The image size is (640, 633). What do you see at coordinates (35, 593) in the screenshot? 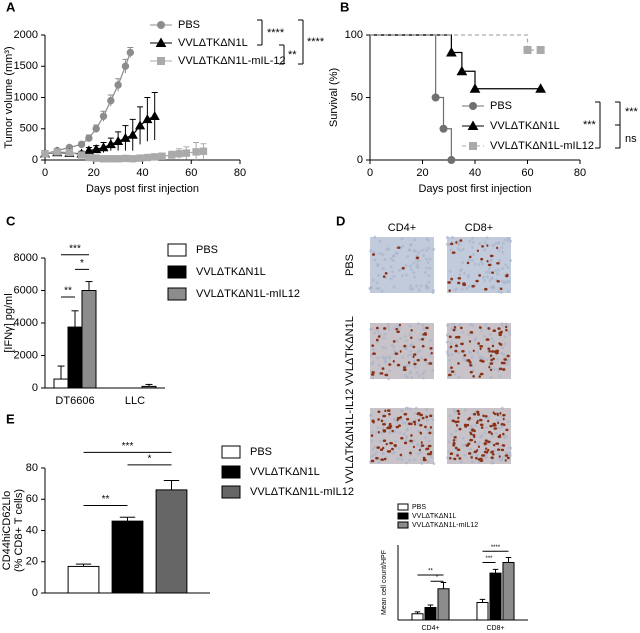
I see `y-tick-label: 0` at bounding box center [35, 593].